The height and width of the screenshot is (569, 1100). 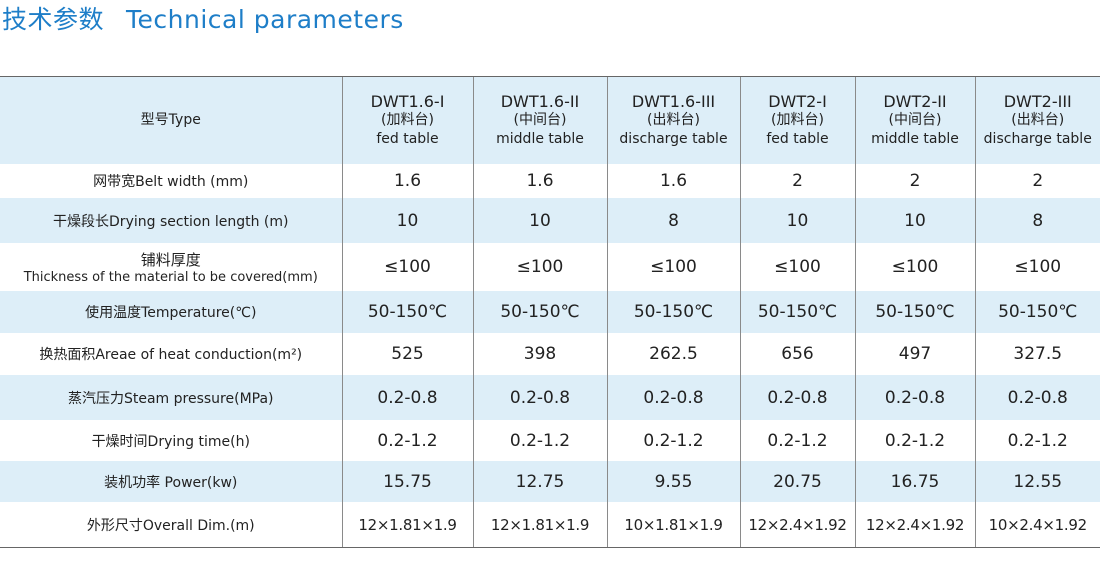 What do you see at coordinates (407, 354) in the screenshot?
I see `table-cell: 525` at bounding box center [407, 354].